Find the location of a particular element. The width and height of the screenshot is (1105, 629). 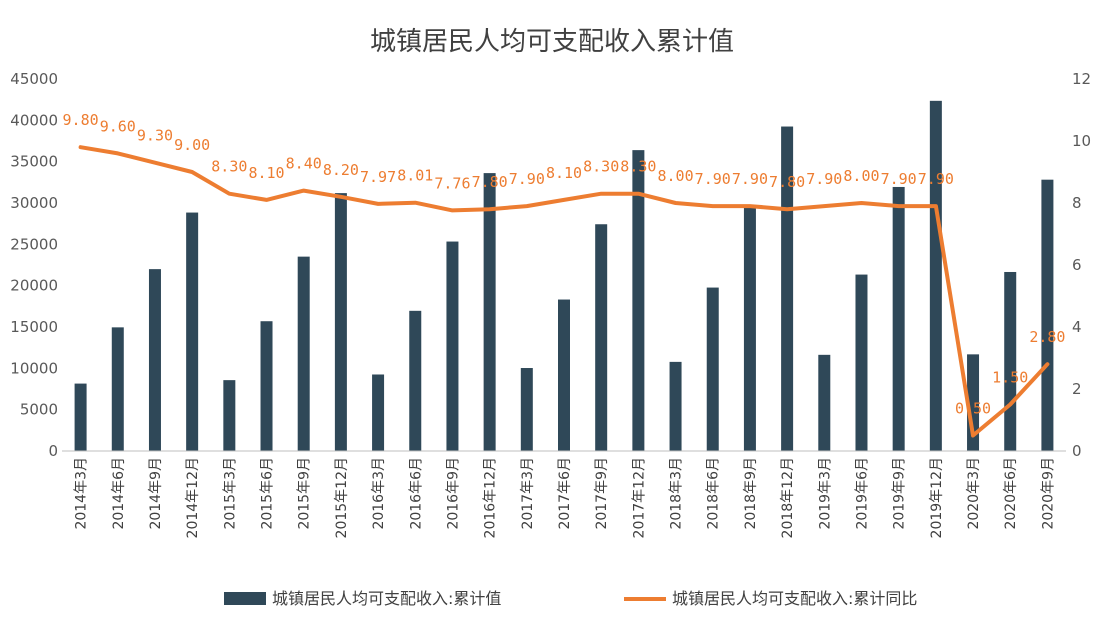

left-axis-tick-label: 15000 is located at coordinates (34, 327).